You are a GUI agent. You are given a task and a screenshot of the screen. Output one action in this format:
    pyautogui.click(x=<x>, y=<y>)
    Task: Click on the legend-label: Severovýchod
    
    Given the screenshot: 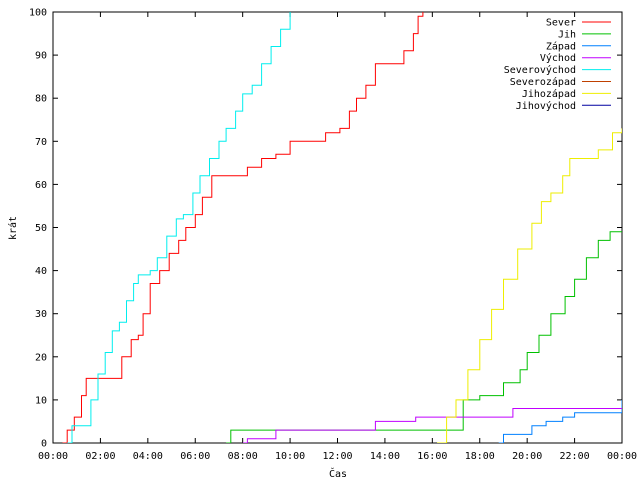 What is the action you would take?
    pyautogui.click(x=540, y=70)
    